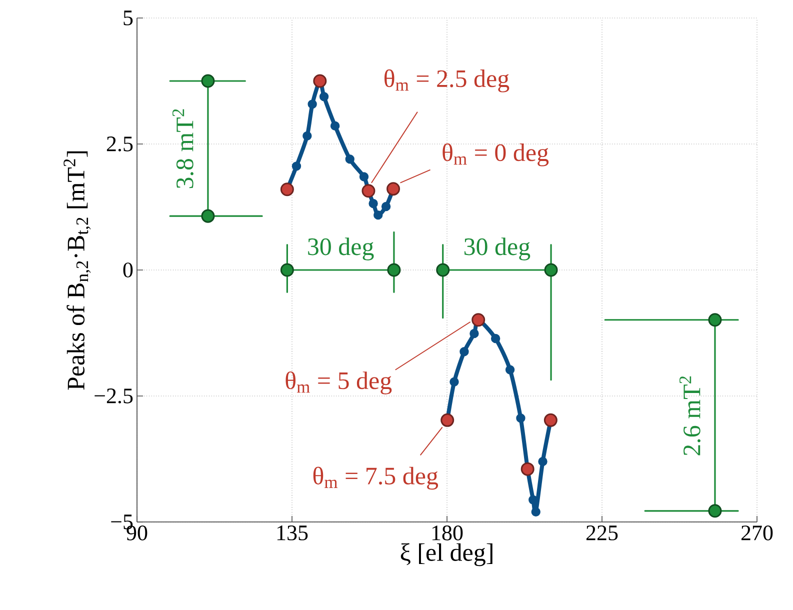  Describe the element at coordinates (77, 270) in the screenshot. I see `y-axis-title: Peaks of B$_{n,2}$·B$_{t,2}$ [mT$^{2}$]` at that location.